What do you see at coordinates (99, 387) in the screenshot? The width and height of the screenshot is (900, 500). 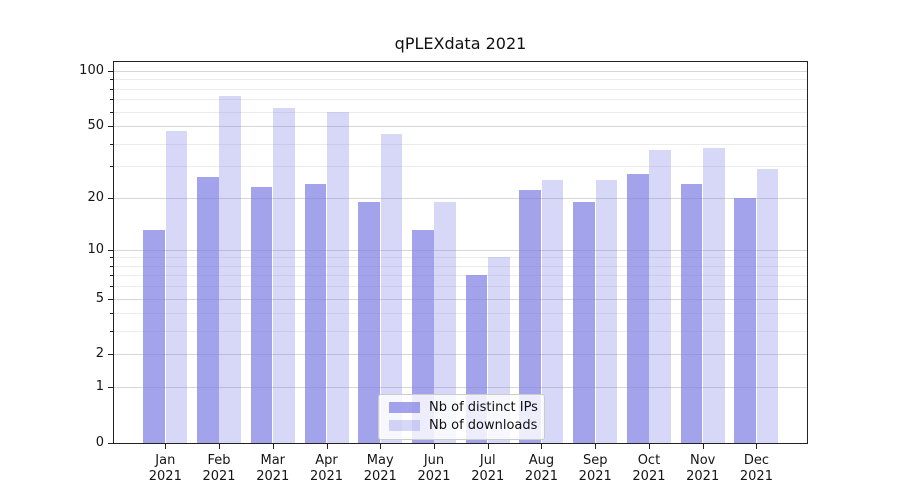 I see `y-tick-label-1: 1` at bounding box center [99, 387].